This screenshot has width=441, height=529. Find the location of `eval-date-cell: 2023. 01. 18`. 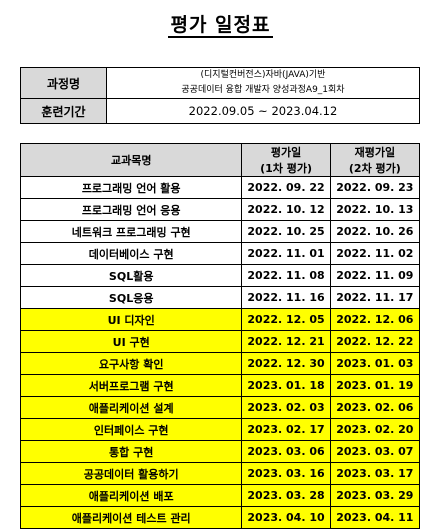

eval-date-cell: 2023. 01. 18 is located at coordinates (286, 386).